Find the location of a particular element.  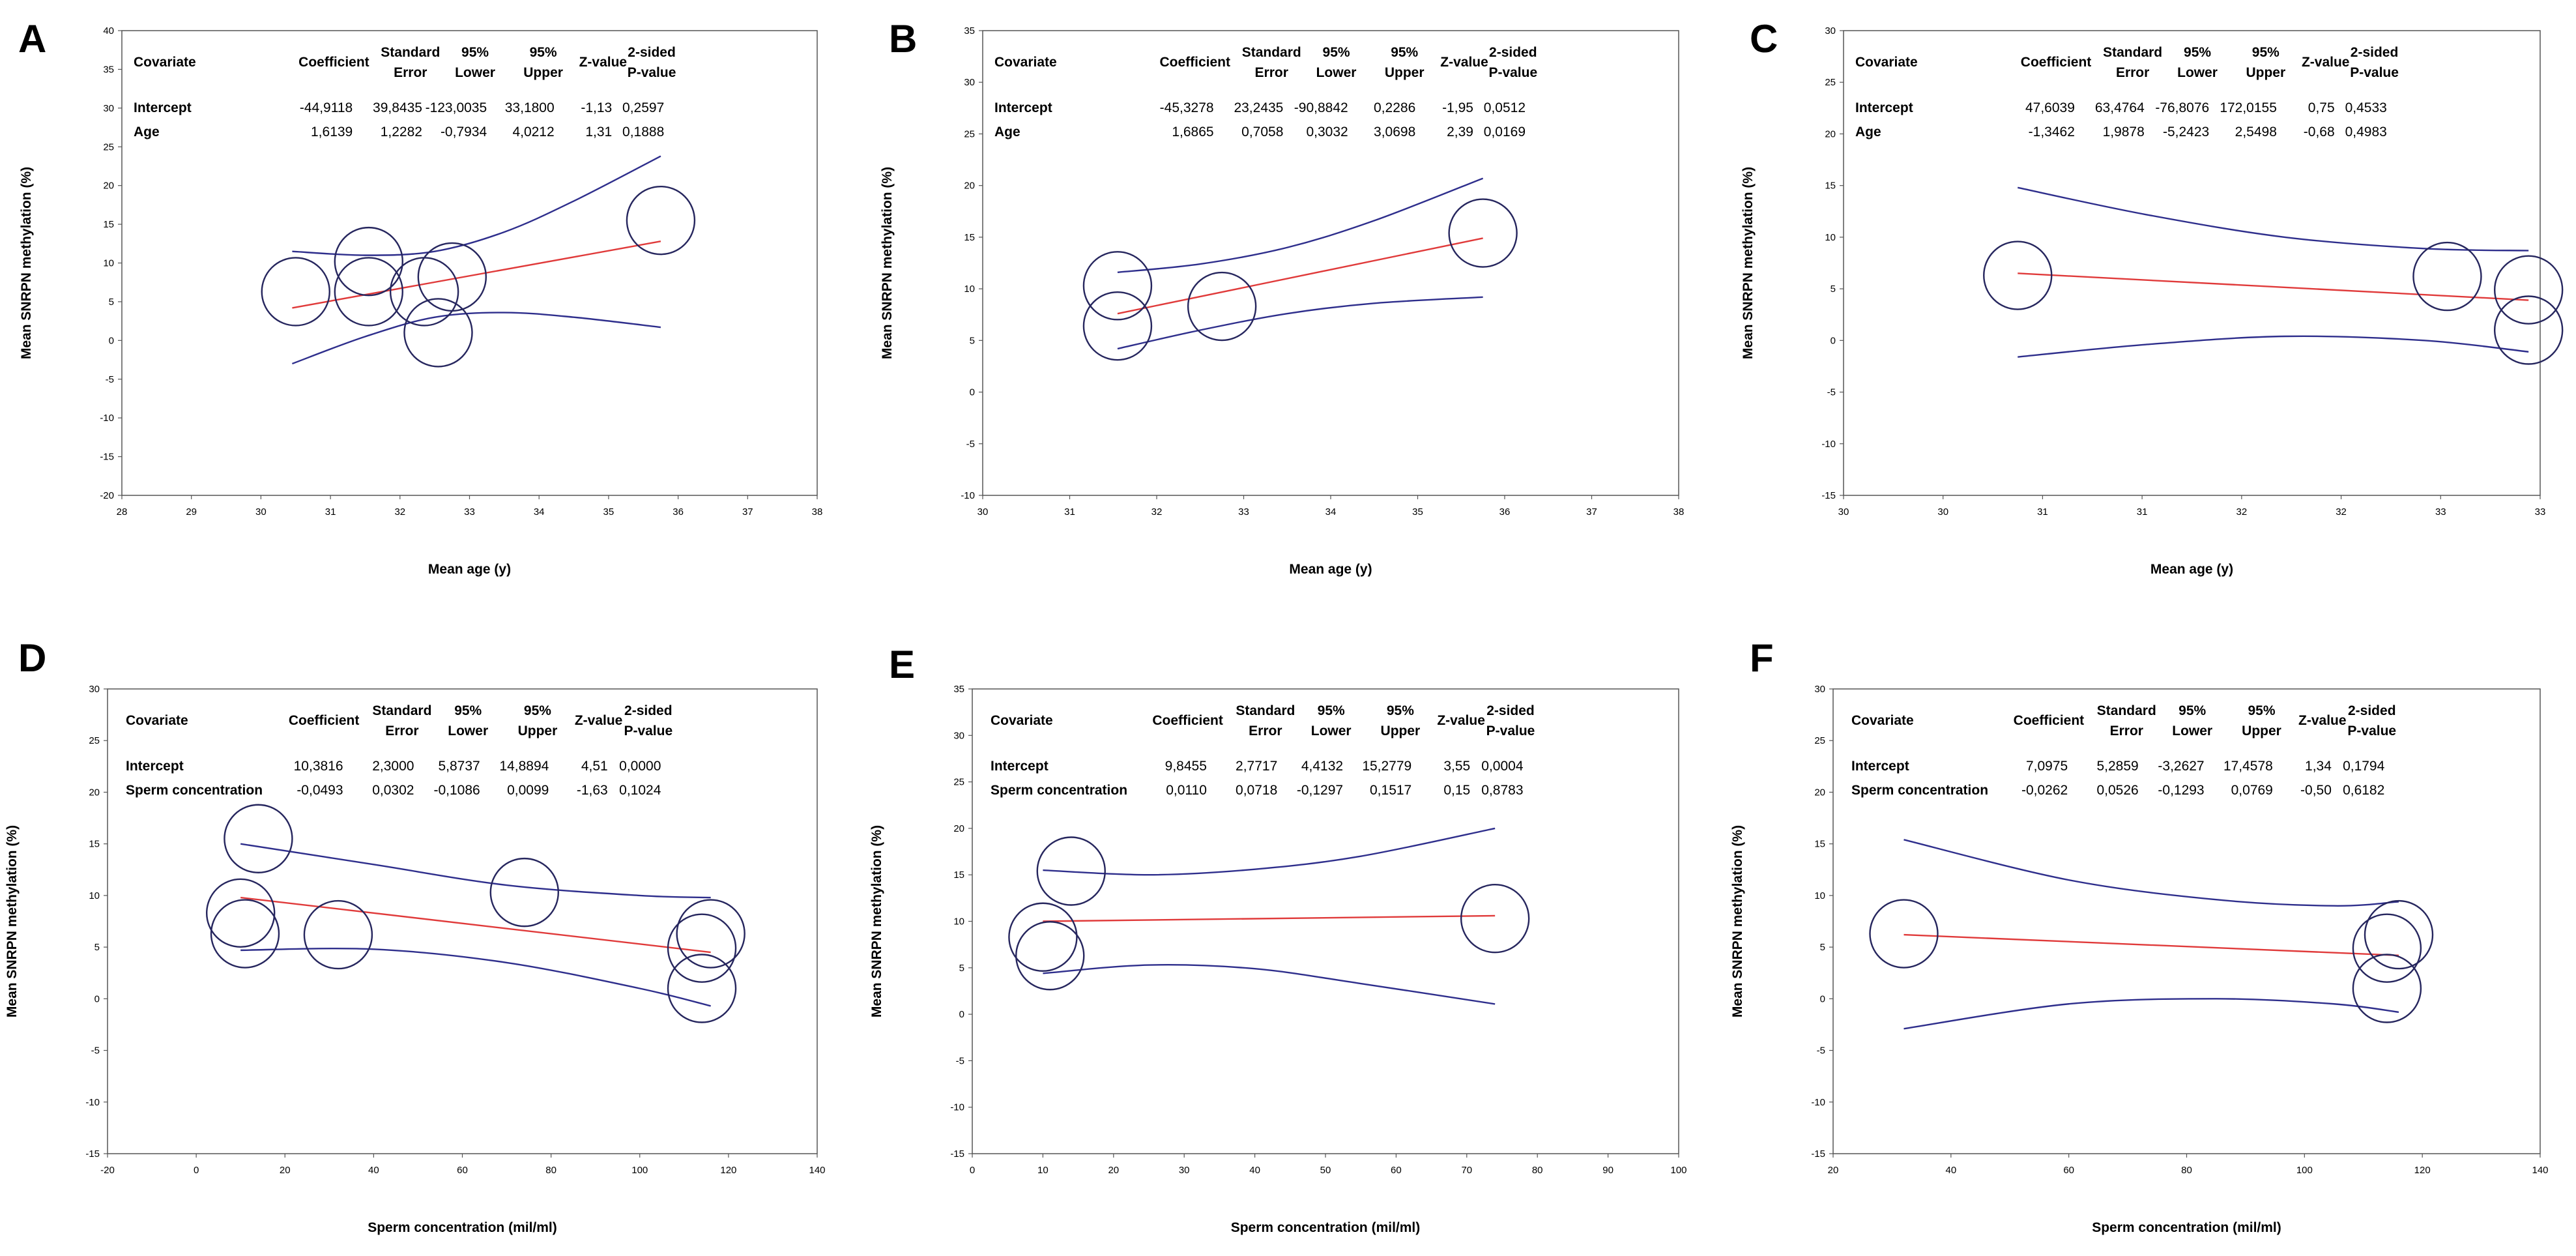

table-cell: 0,0302 is located at coordinates (393, 791).